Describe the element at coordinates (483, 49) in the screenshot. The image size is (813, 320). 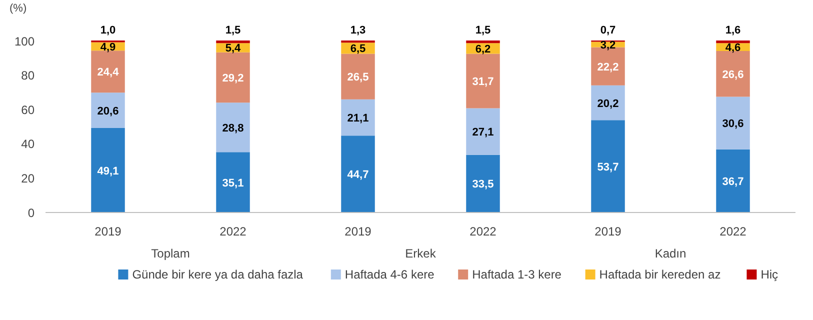
I see `data-label: 6,2` at that location.